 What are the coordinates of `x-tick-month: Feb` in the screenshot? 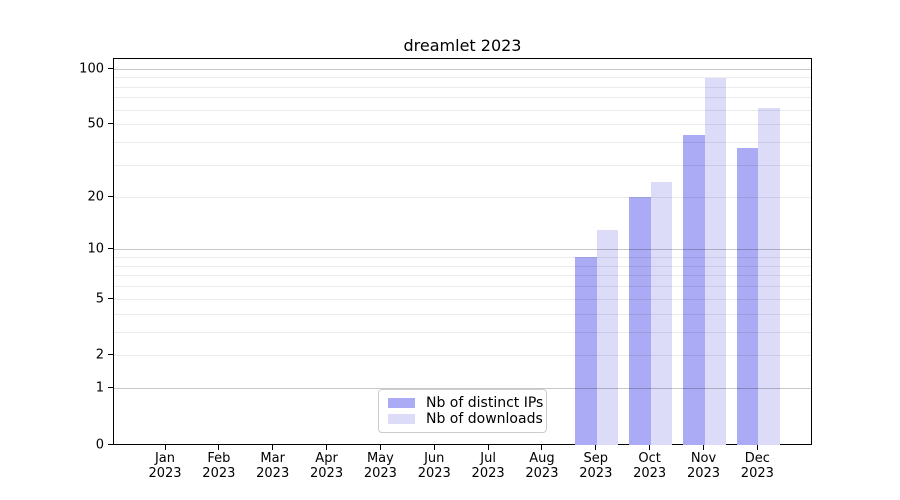 It's located at (219, 458).